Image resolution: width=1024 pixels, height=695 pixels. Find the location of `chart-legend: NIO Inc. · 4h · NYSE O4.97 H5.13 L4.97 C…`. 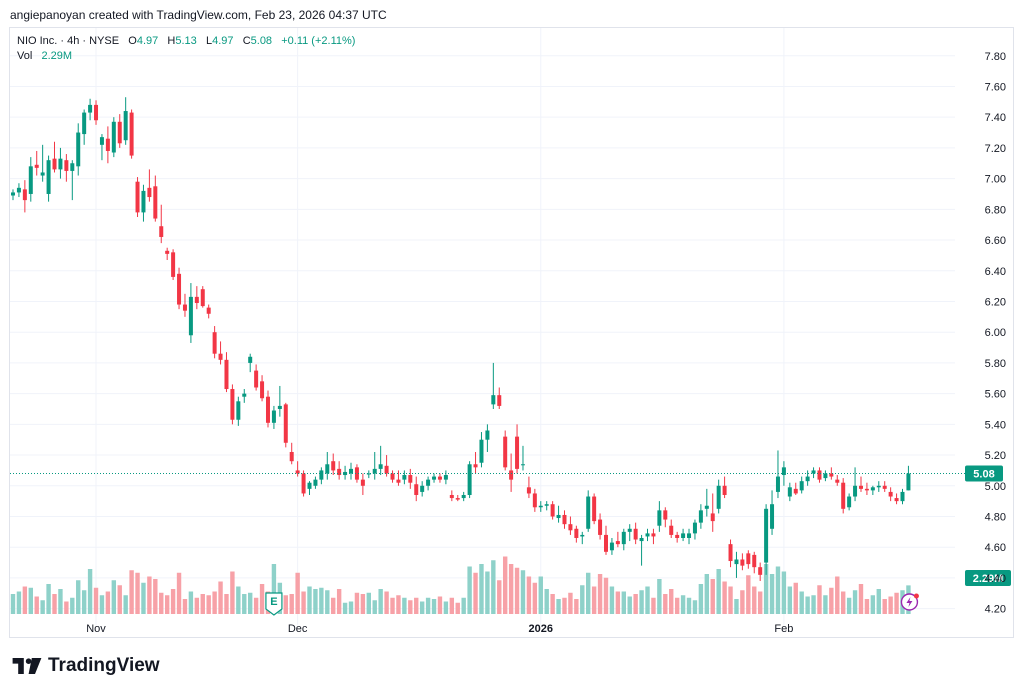

chart-legend: NIO Inc. · 4h · NYSE O4.97 H5.13 L4.97 C… is located at coordinates (186, 49).